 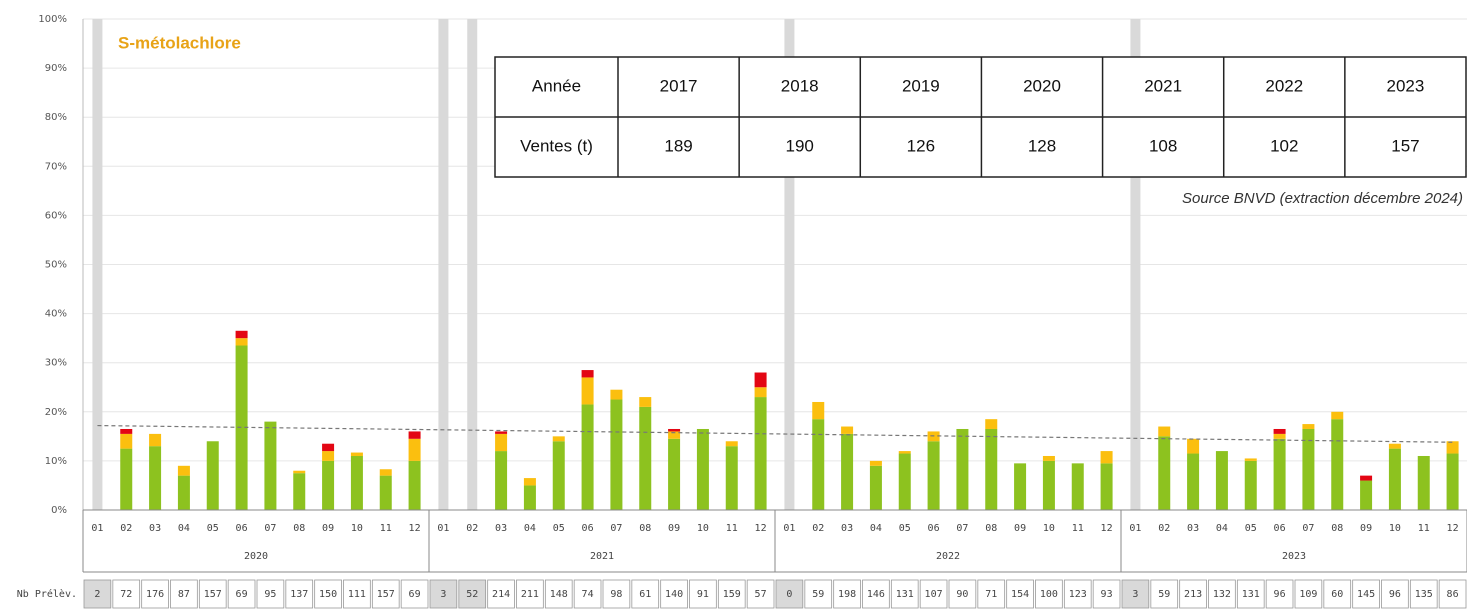 I want to click on year-label: 2021, so click(x=602, y=556).